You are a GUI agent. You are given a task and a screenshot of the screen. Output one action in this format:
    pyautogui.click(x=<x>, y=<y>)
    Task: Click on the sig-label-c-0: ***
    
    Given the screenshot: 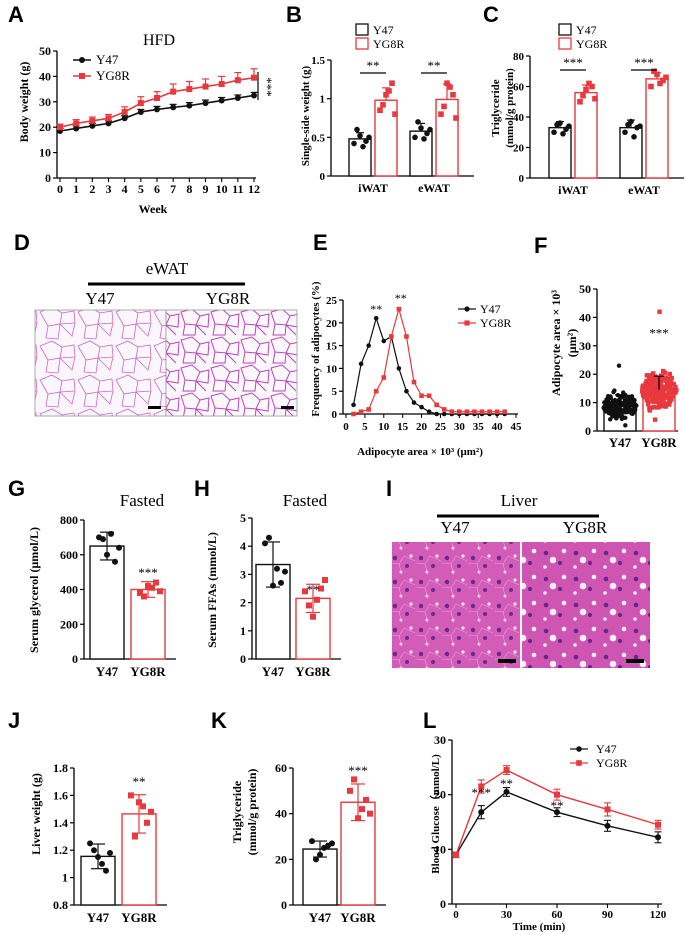 What is the action you would take?
    pyautogui.click(x=573, y=62)
    